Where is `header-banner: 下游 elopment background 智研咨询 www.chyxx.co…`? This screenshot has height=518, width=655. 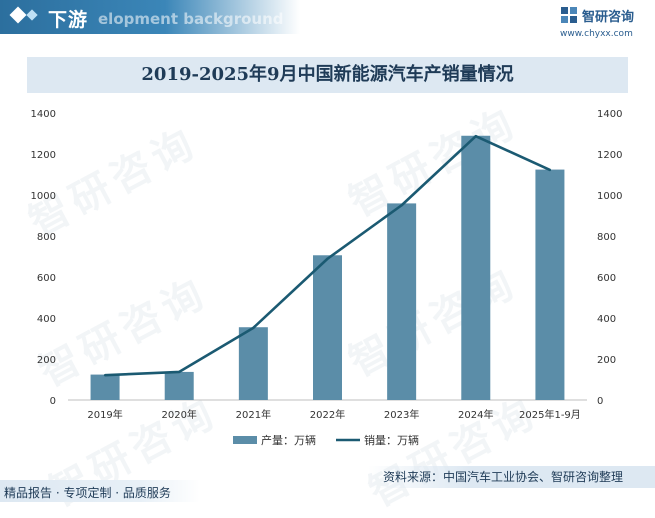
header-banner: 下游 elopment background 智研咨询 www.chyxx.co… is located at coordinates (327, 24).